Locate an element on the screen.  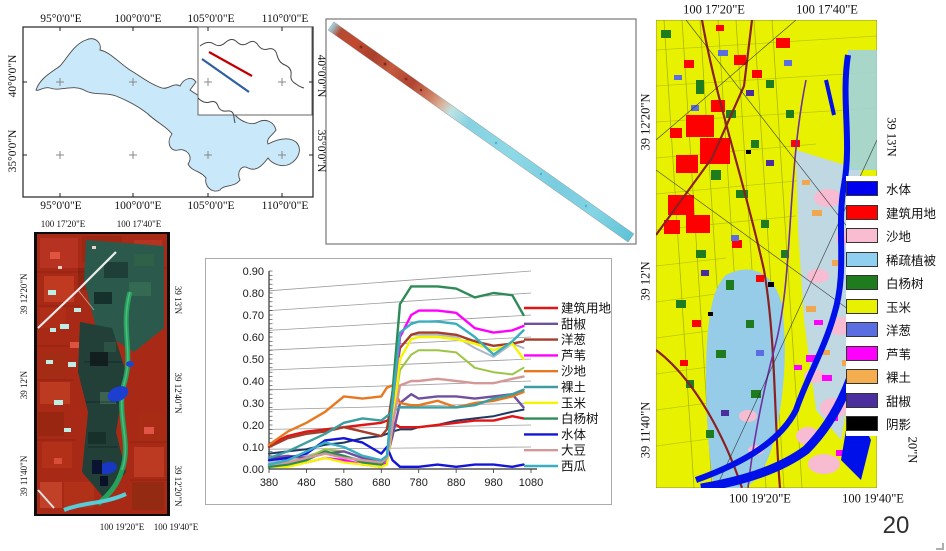
overview-top-tick-3: 105°0'0"E is located at coordinates (211, 19).